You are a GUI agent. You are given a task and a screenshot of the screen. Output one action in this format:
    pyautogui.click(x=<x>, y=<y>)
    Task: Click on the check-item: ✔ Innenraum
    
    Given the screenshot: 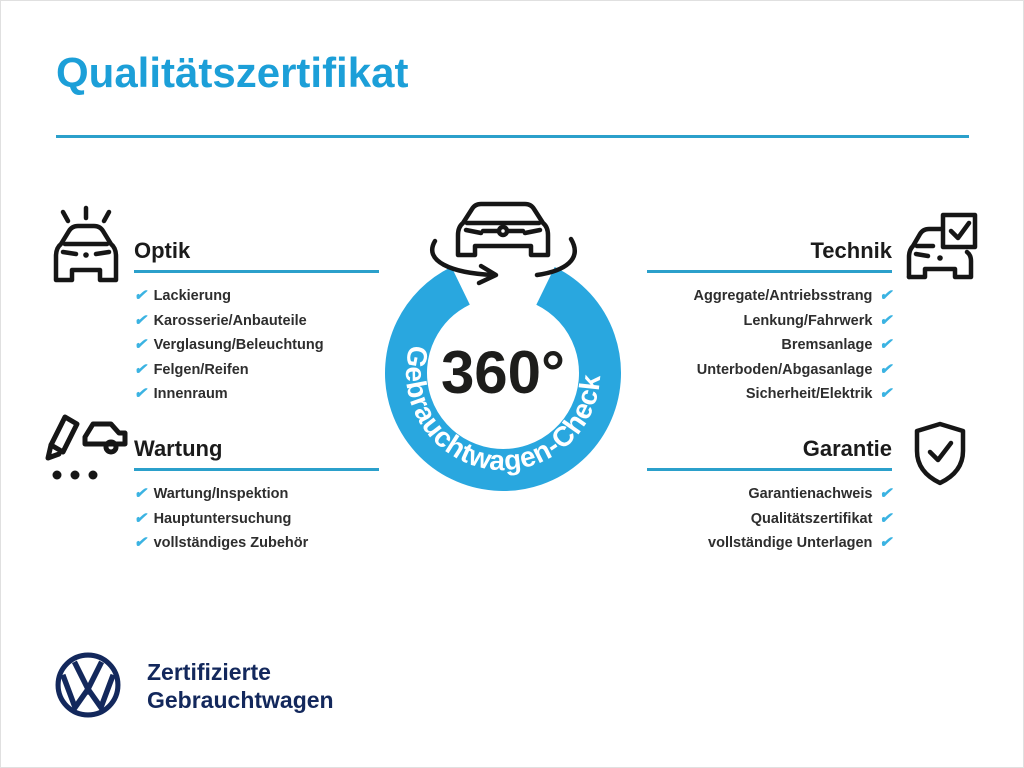 What is the action you would take?
    pyautogui.click(x=256, y=394)
    